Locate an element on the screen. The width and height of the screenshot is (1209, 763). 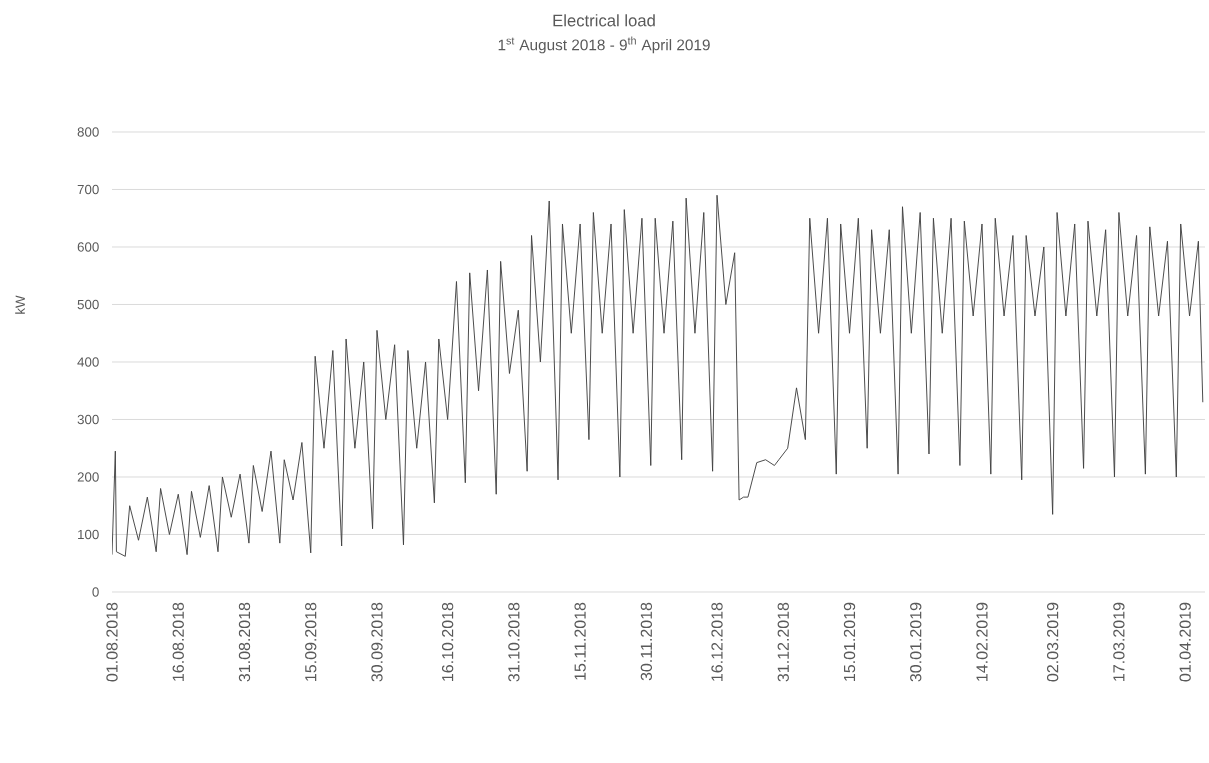
x-tick-label: 17.03.2019 is located at coordinates (1119, 641).